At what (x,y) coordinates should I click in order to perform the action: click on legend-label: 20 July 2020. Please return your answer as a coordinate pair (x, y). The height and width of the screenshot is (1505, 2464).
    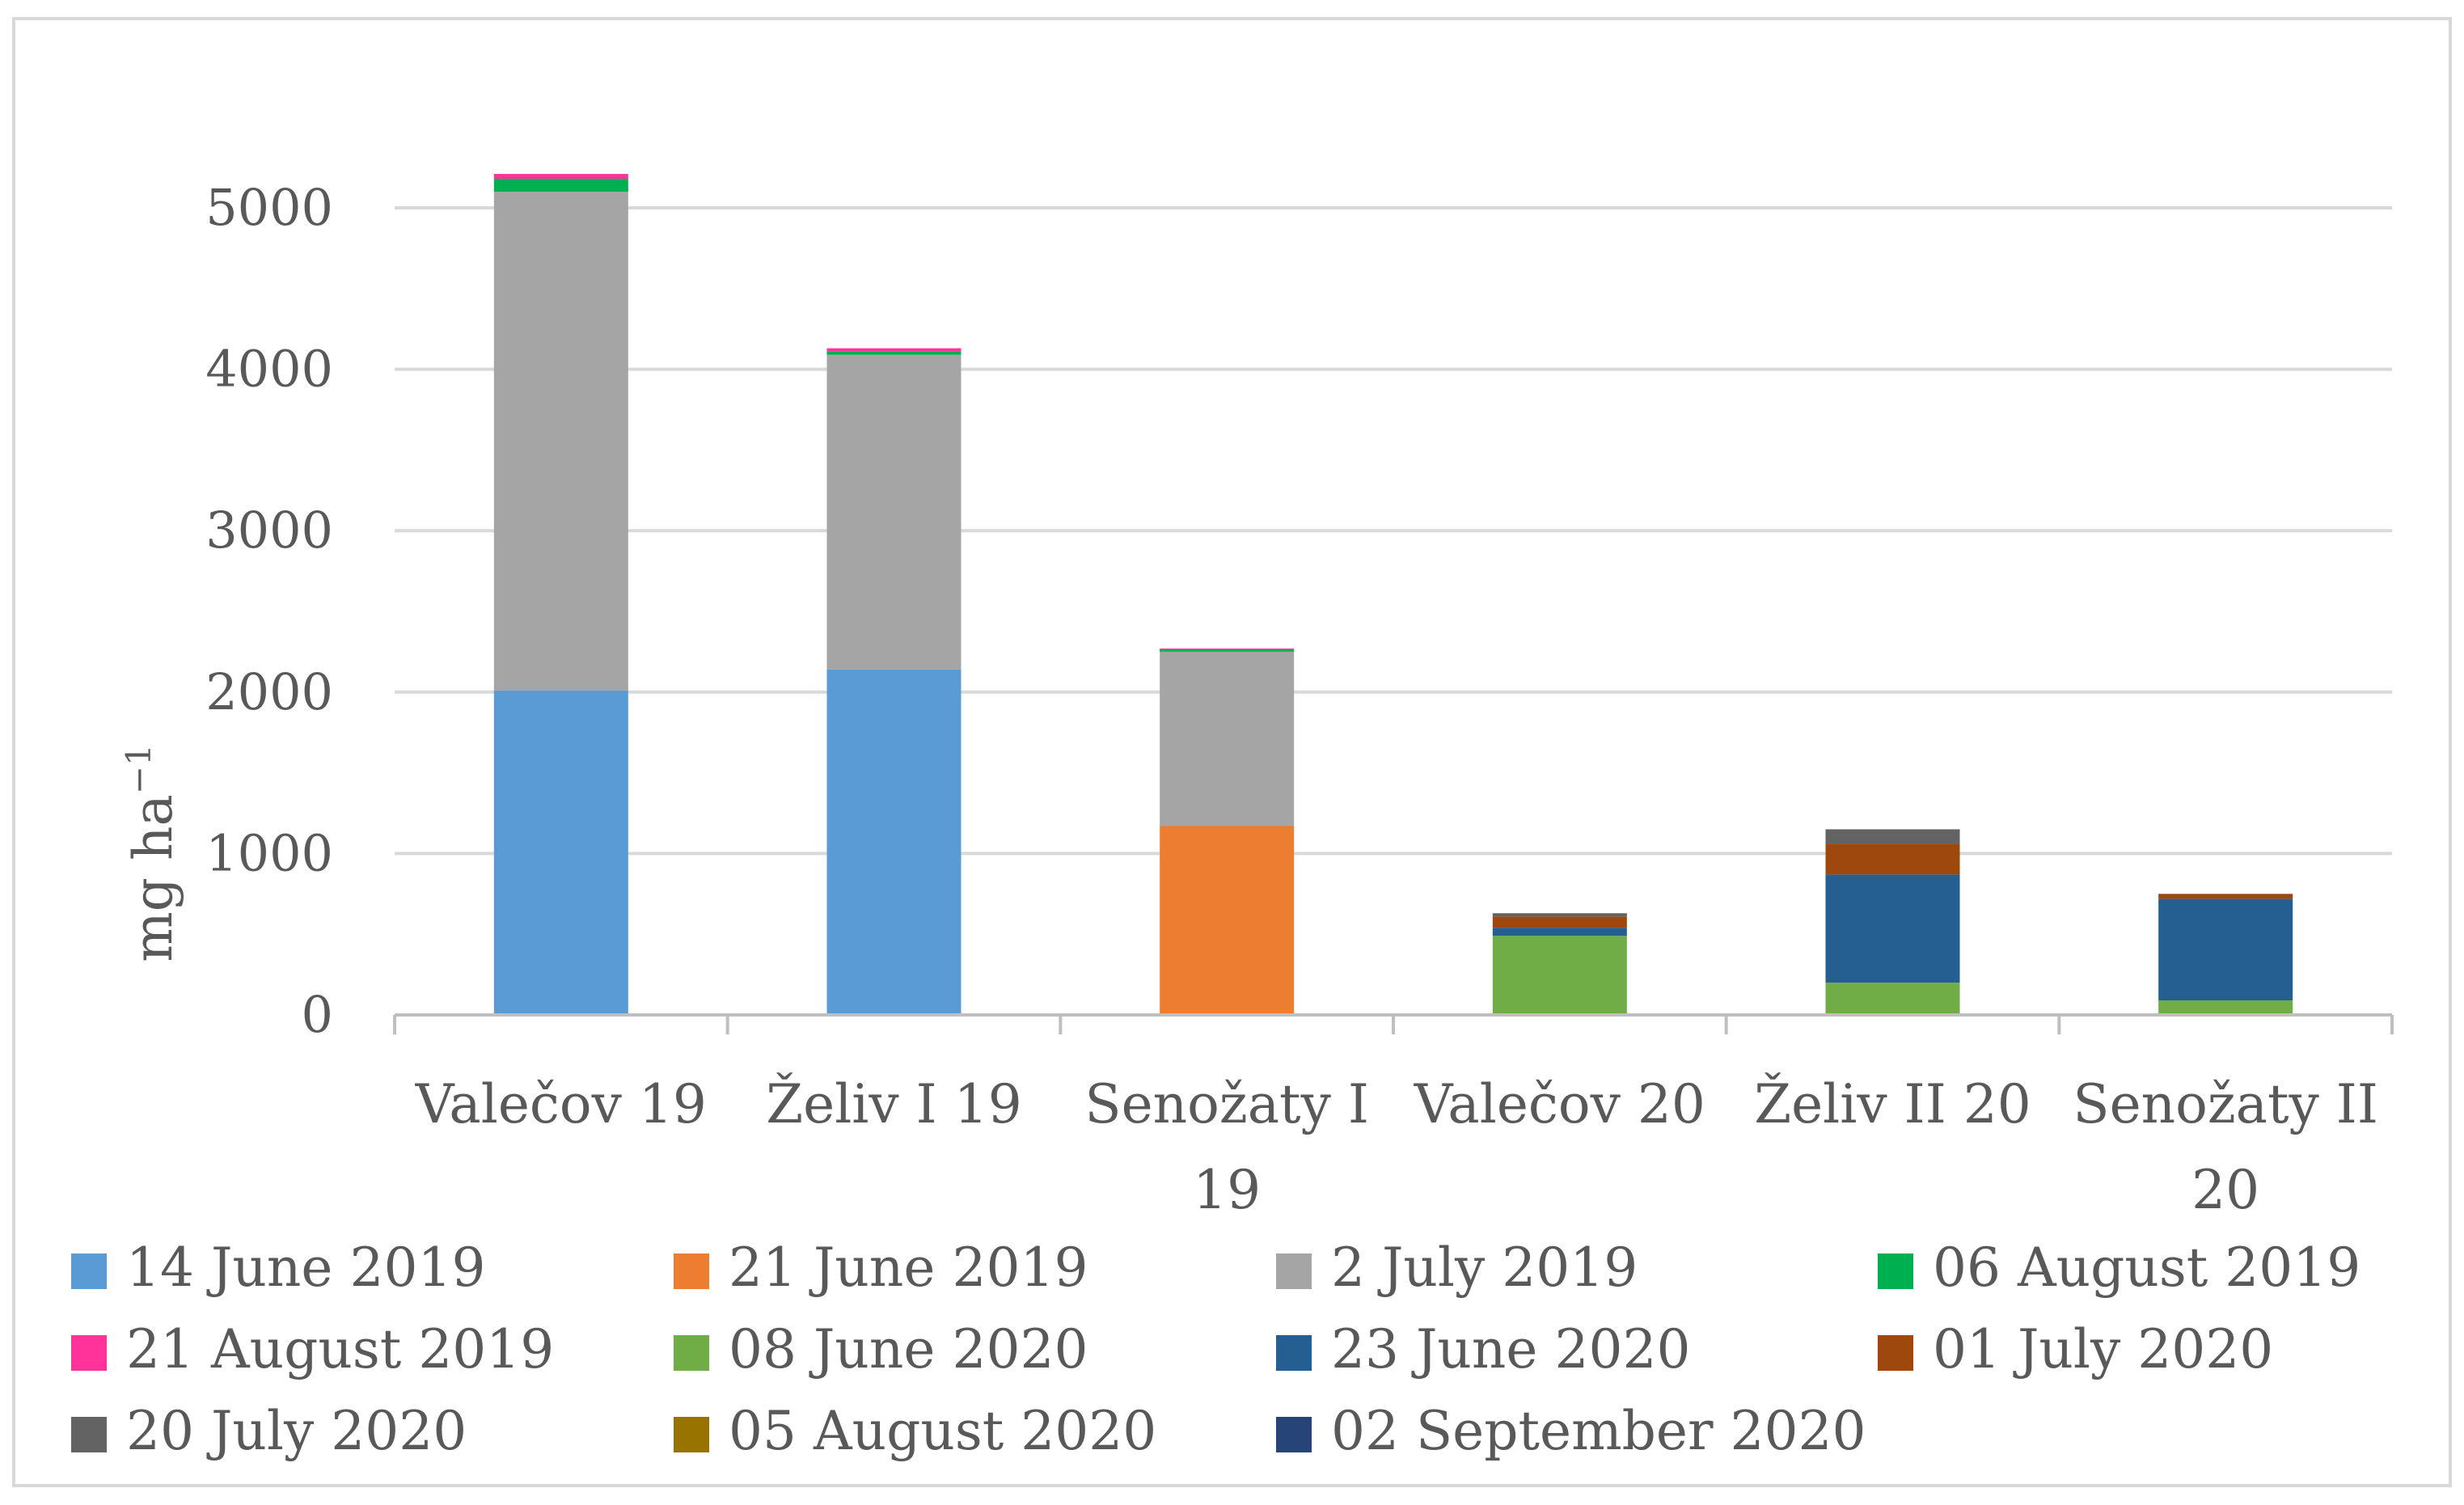
    Looking at the image, I should click on (296, 1431).